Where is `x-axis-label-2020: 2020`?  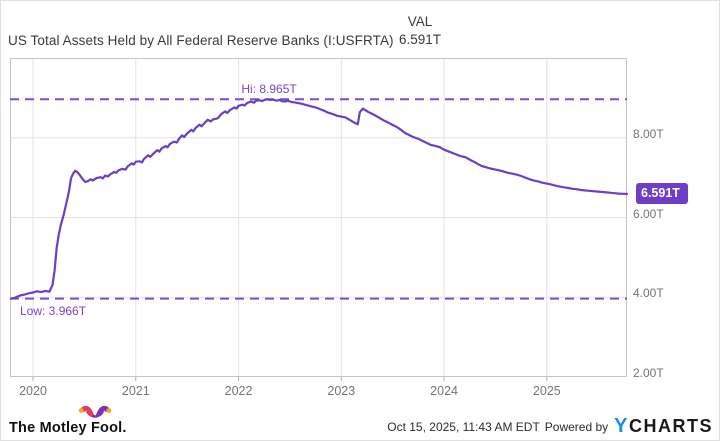 x-axis-label-2020: 2020 is located at coordinates (33, 391).